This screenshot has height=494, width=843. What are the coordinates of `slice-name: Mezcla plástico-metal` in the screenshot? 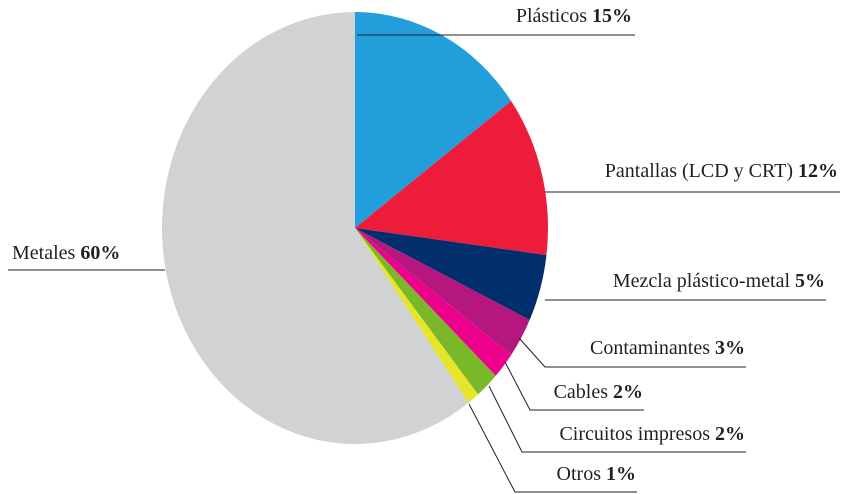 It's located at (702, 281).